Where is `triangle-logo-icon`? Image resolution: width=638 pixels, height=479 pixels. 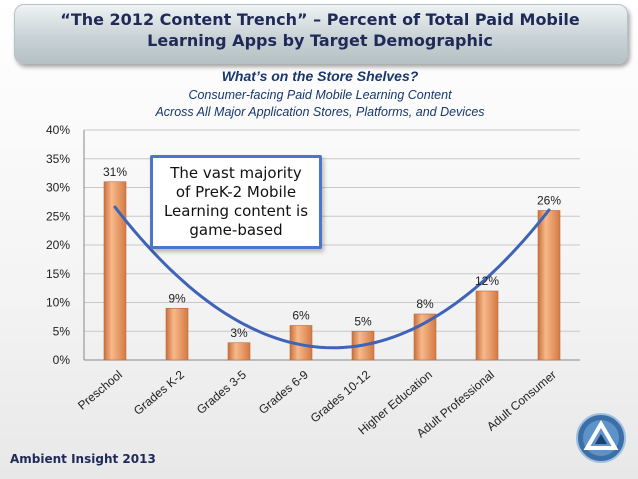 triangle-logo-icon is located at coordinates (601, 438).